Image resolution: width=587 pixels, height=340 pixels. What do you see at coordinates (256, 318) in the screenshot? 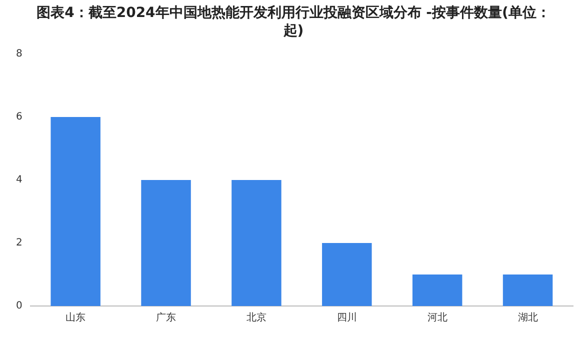
I see `x-tick-label: 北京` at bounding box center [256, 318].